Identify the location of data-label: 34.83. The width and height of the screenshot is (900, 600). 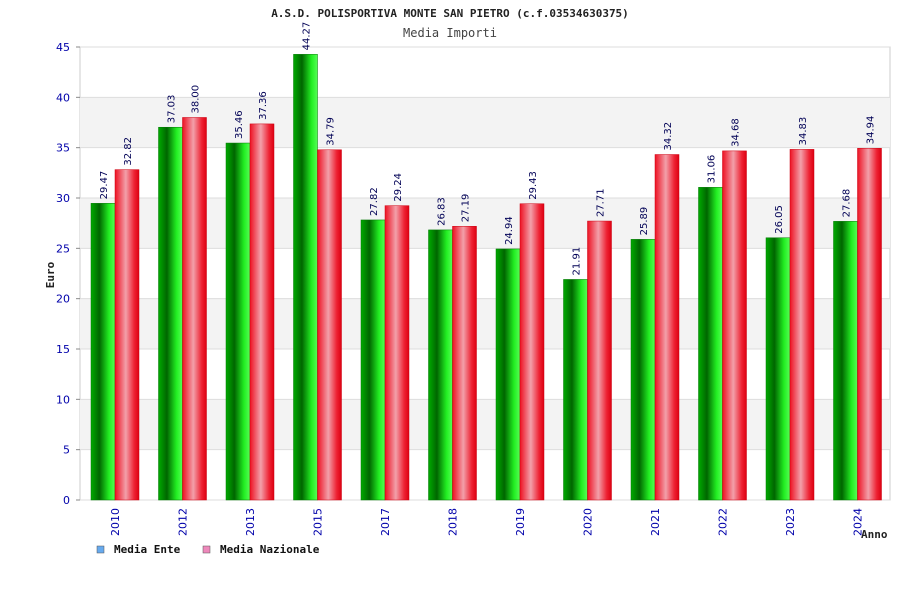
(803, 131).